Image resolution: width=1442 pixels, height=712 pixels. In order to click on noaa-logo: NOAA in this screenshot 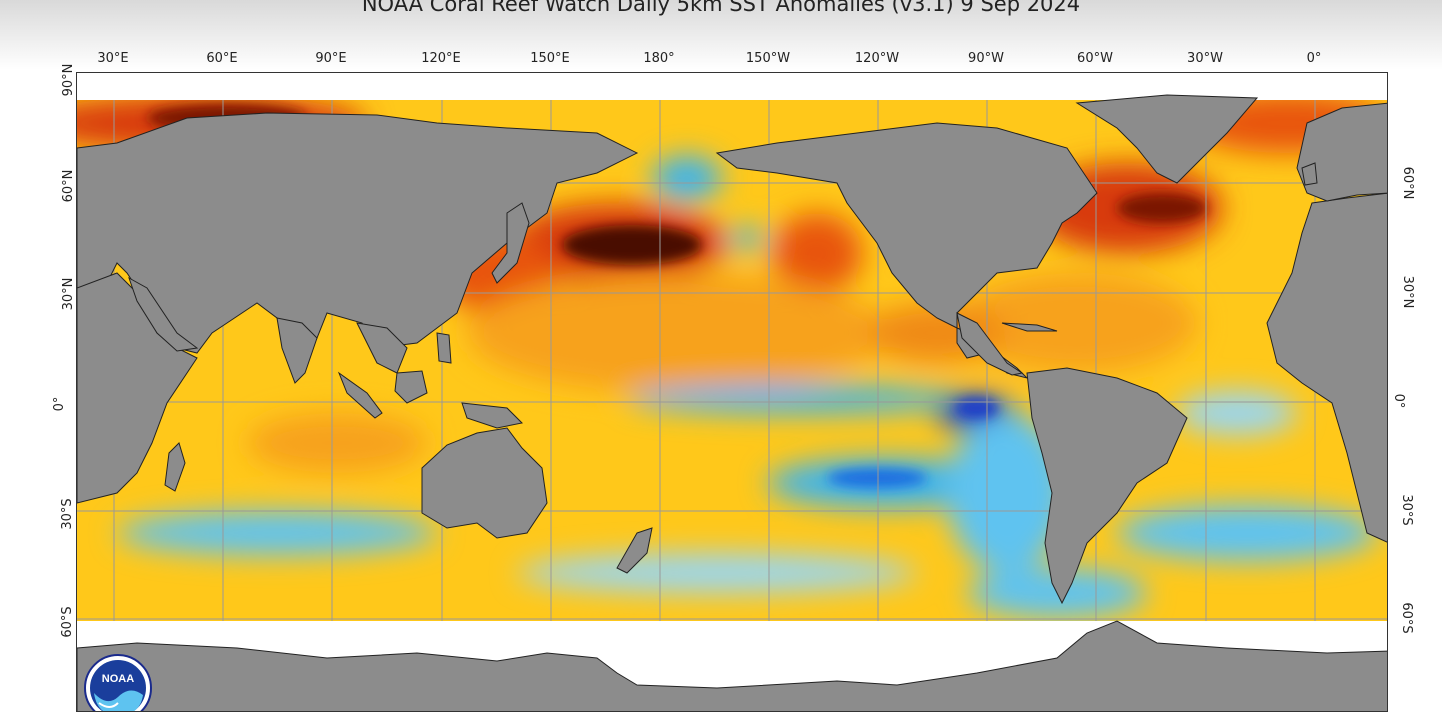, I will do `click(118, 682)`.